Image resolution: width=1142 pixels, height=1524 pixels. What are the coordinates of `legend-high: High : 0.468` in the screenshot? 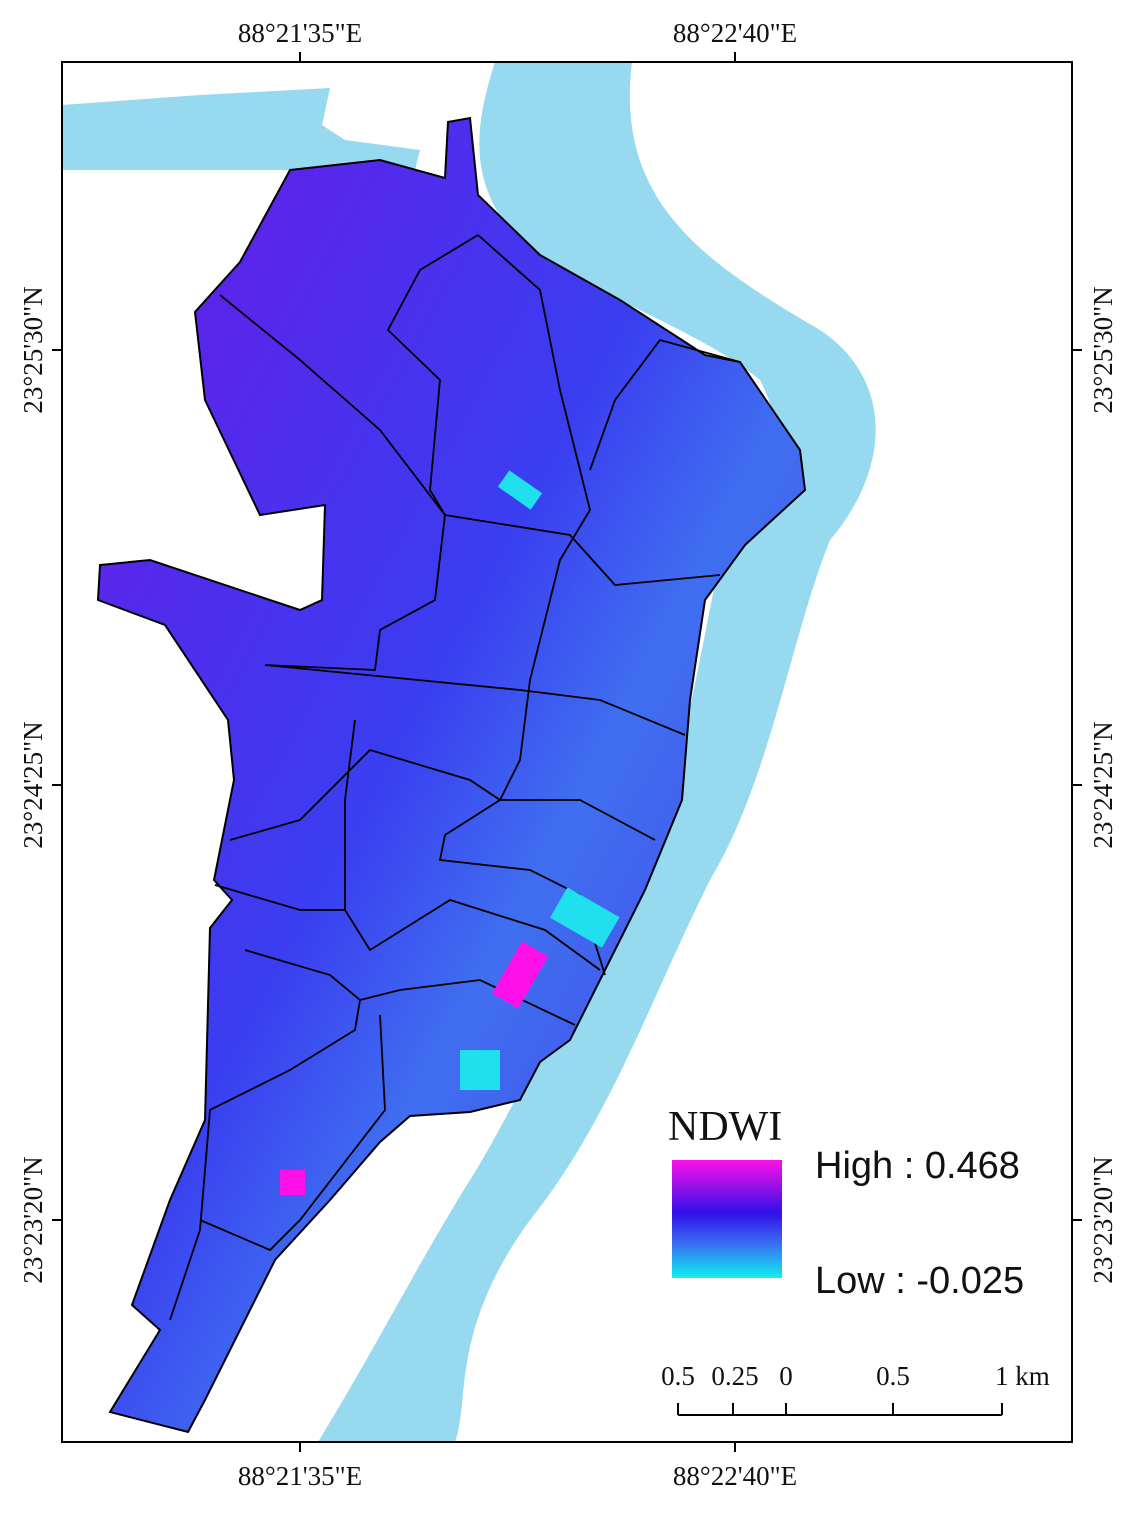 It's located at (917, 1166).